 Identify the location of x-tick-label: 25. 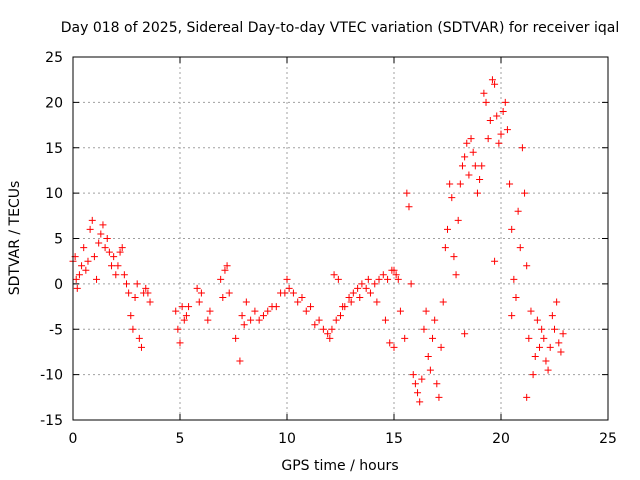
(608, 439).